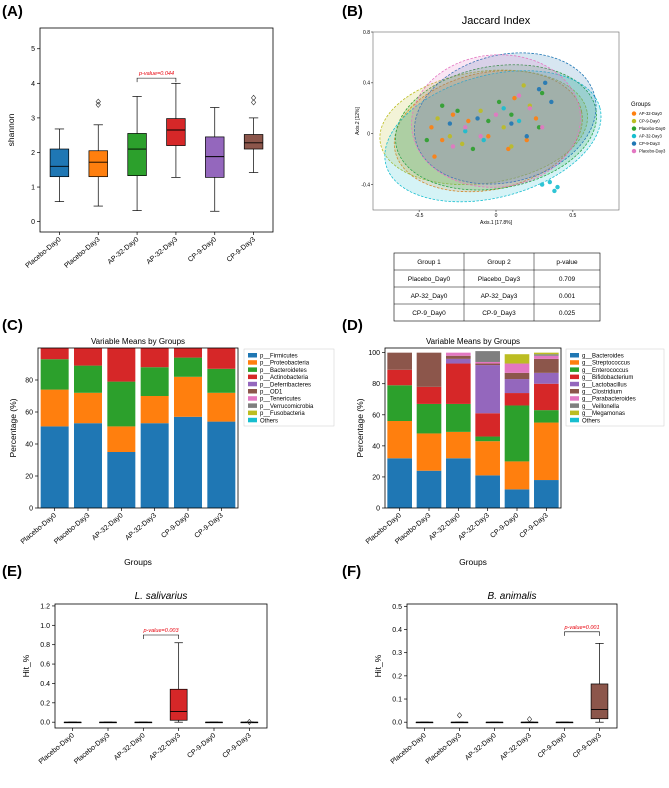 Image resolution: width=669 pixels, height=788 pixels. Describe the element at coordinates (287, 407) in the screenshot. I see `legend-label: p__Verrucomicrobia` at that location.